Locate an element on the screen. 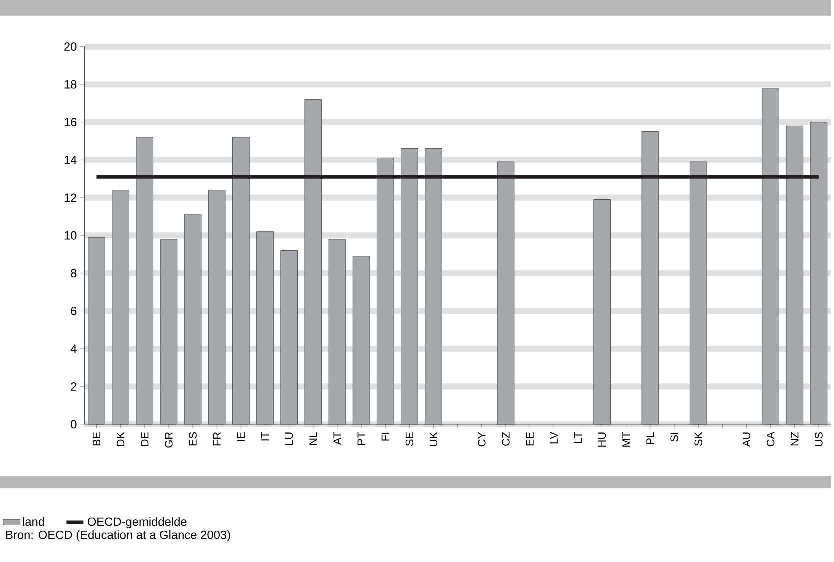 The width and height of the screenshot is (834, 562). x-tick-label: DK is located at coordinates (121, 439).